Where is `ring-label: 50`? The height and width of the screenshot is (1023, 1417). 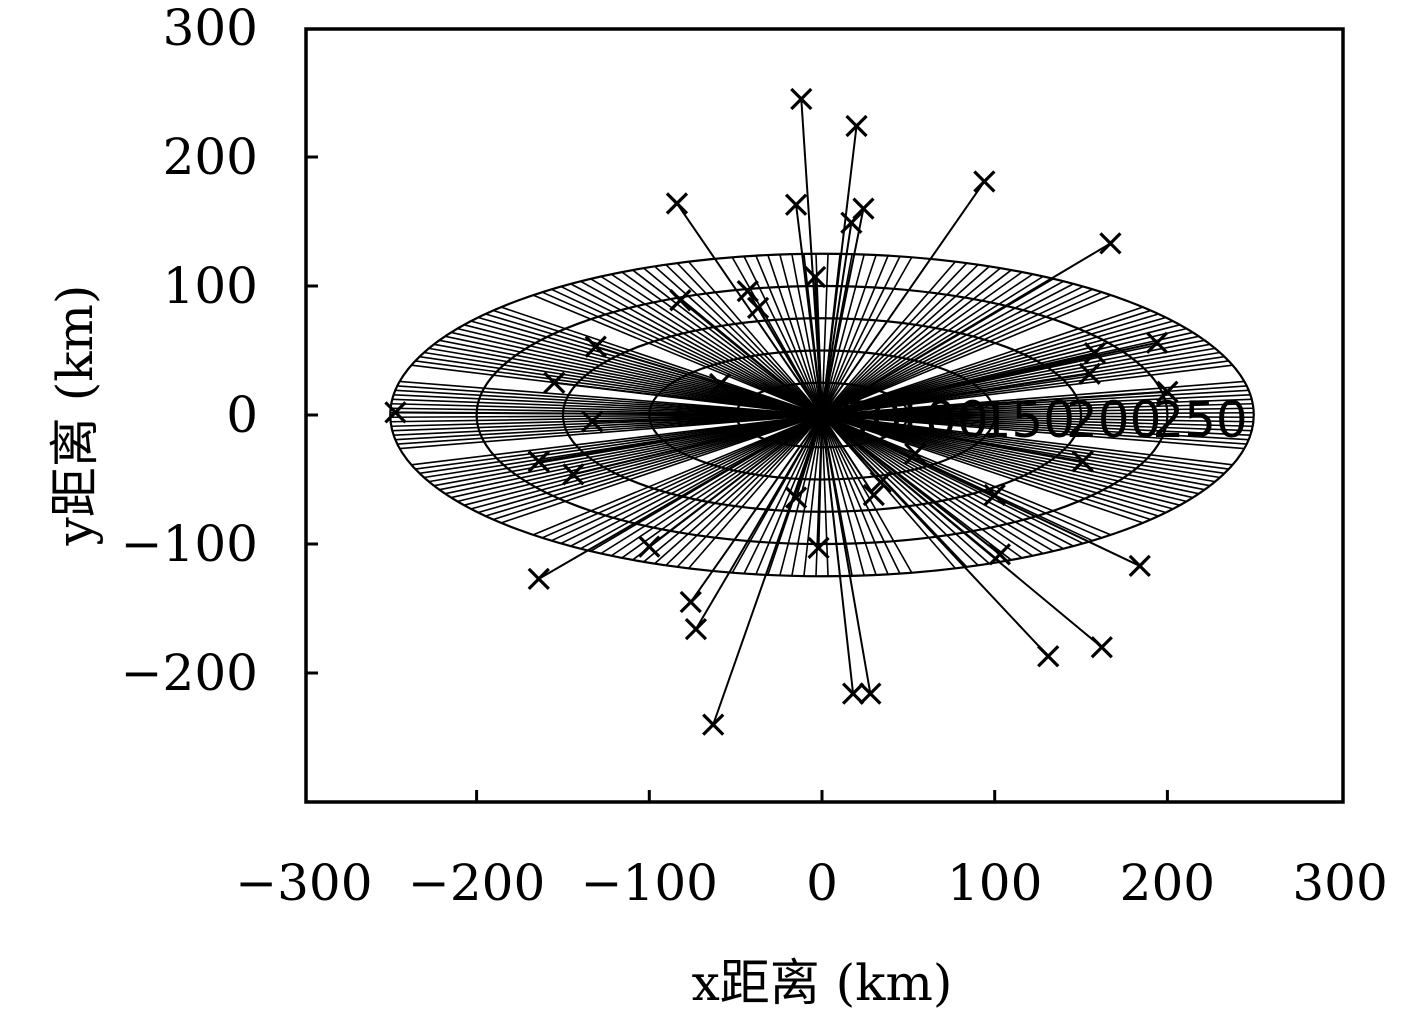 ring-label: 50 is located at coordinates (871, 420).